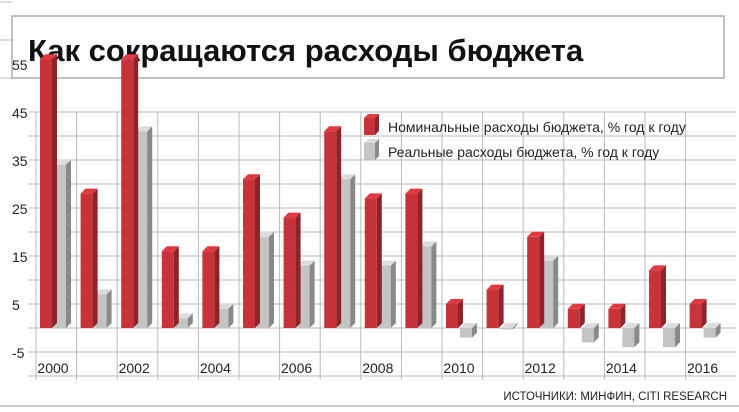  What do you see at coordinates (18, 353) in the screenshot?
I see `y-tick-label: -5` at bounding box center [18, 353].